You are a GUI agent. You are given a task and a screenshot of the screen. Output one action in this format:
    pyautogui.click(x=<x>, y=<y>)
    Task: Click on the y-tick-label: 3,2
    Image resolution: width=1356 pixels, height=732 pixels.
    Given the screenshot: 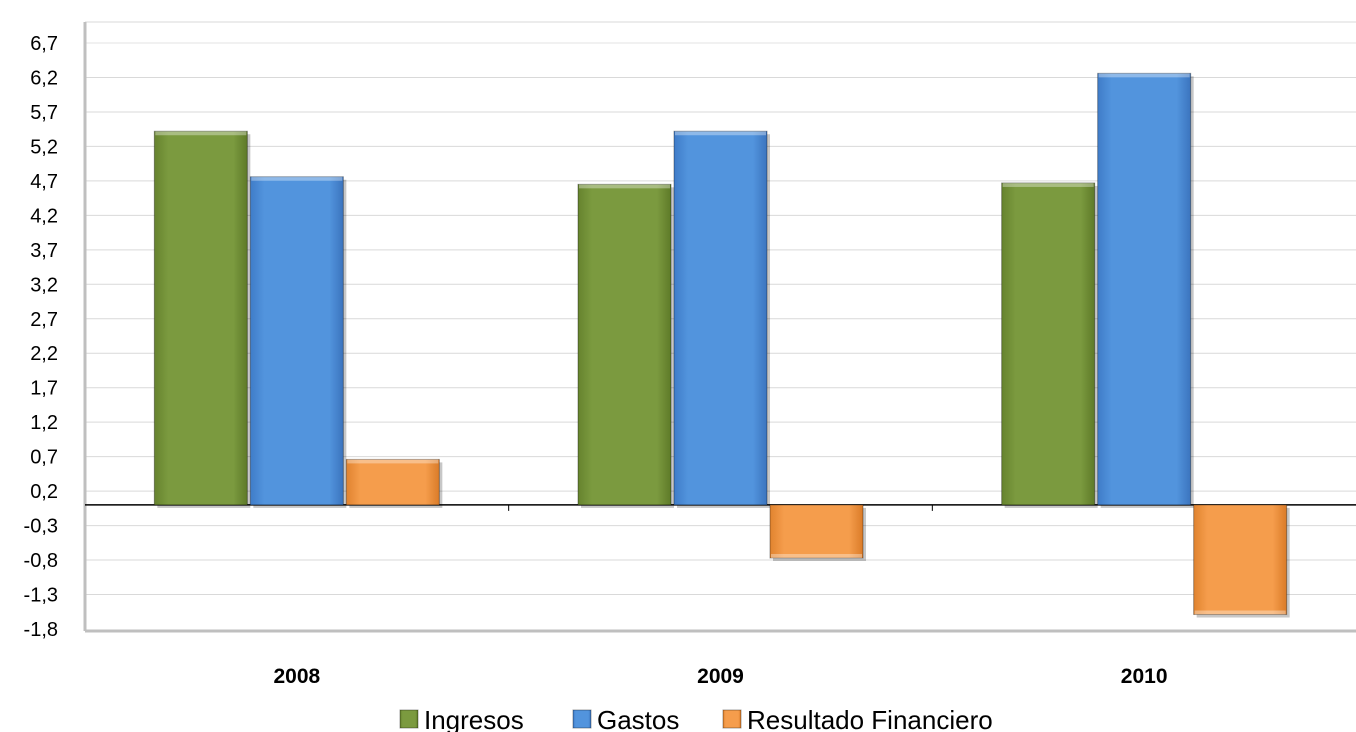 What is the action you would take?
    pyautogui.click(x=44, y=285)
    